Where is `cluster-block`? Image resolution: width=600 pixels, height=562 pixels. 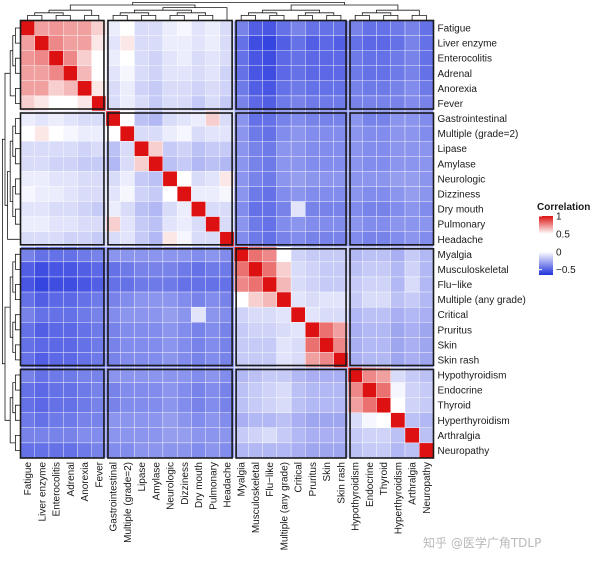 cluster-block is located at coordinates (170, 413).